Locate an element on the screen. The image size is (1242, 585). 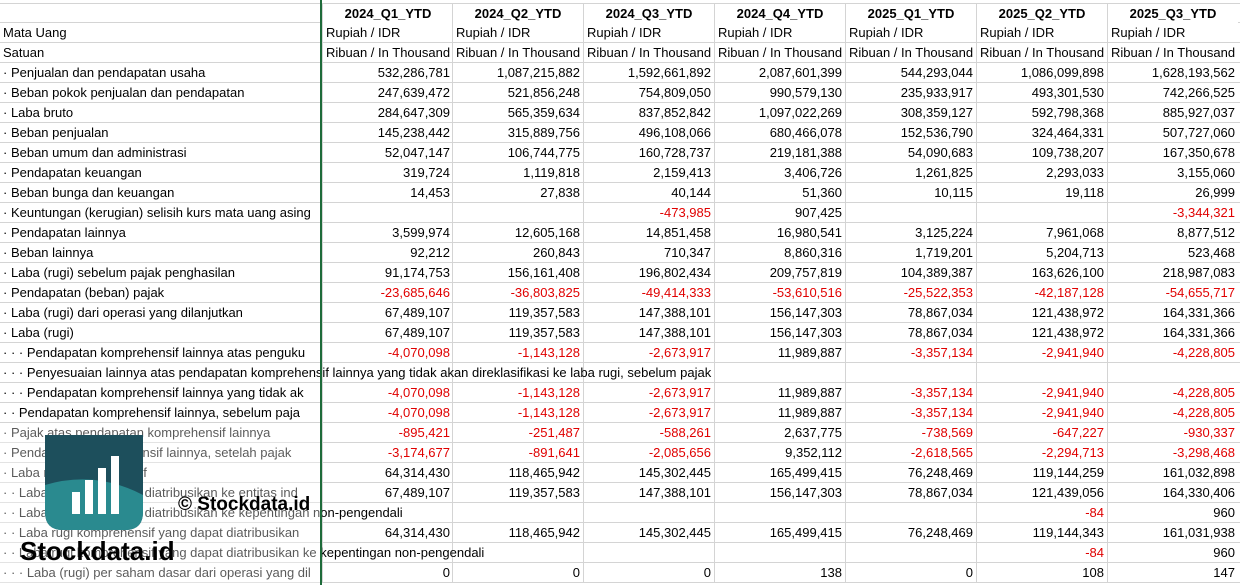
value-cell: 493,301,530 is located at coordinates (1041, 92).